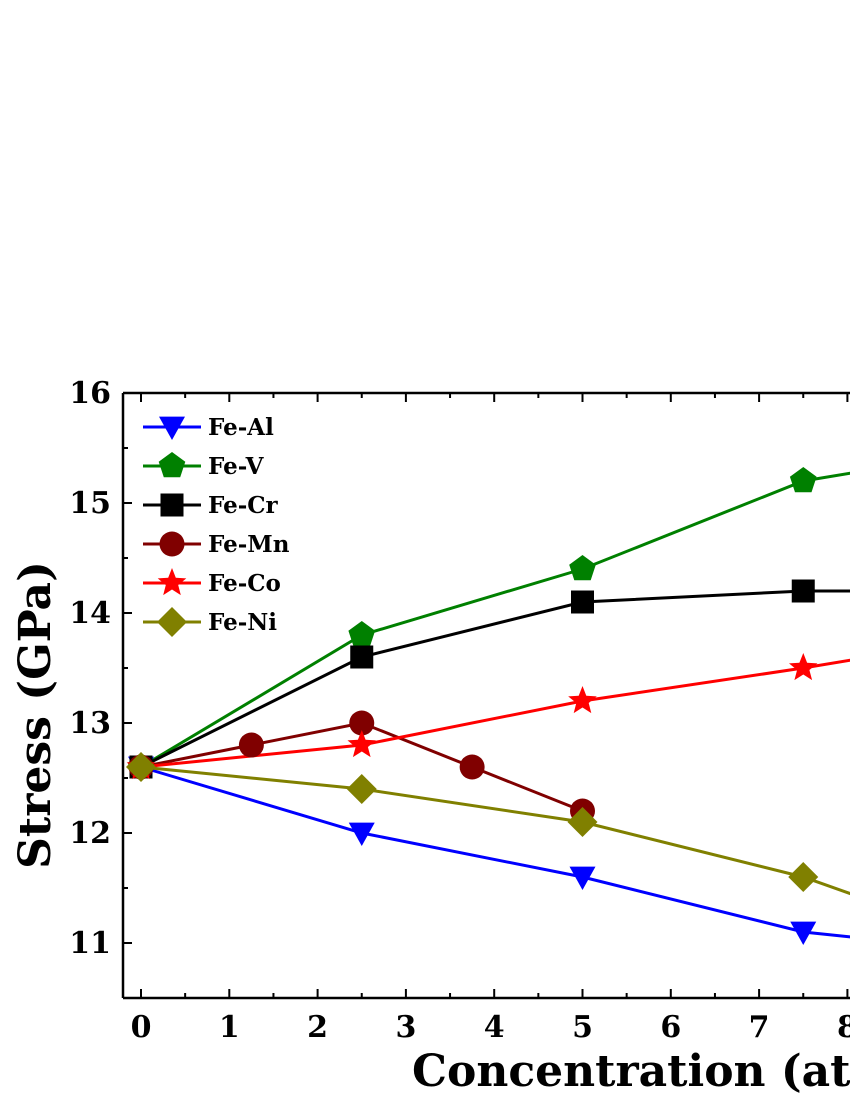 The width and height of the screenshot is (850, 1100). What do you see at coordinates (494, 1027) in the screenshot?
I see `x-tick-label: 4` at bounding box center [494, 1027].